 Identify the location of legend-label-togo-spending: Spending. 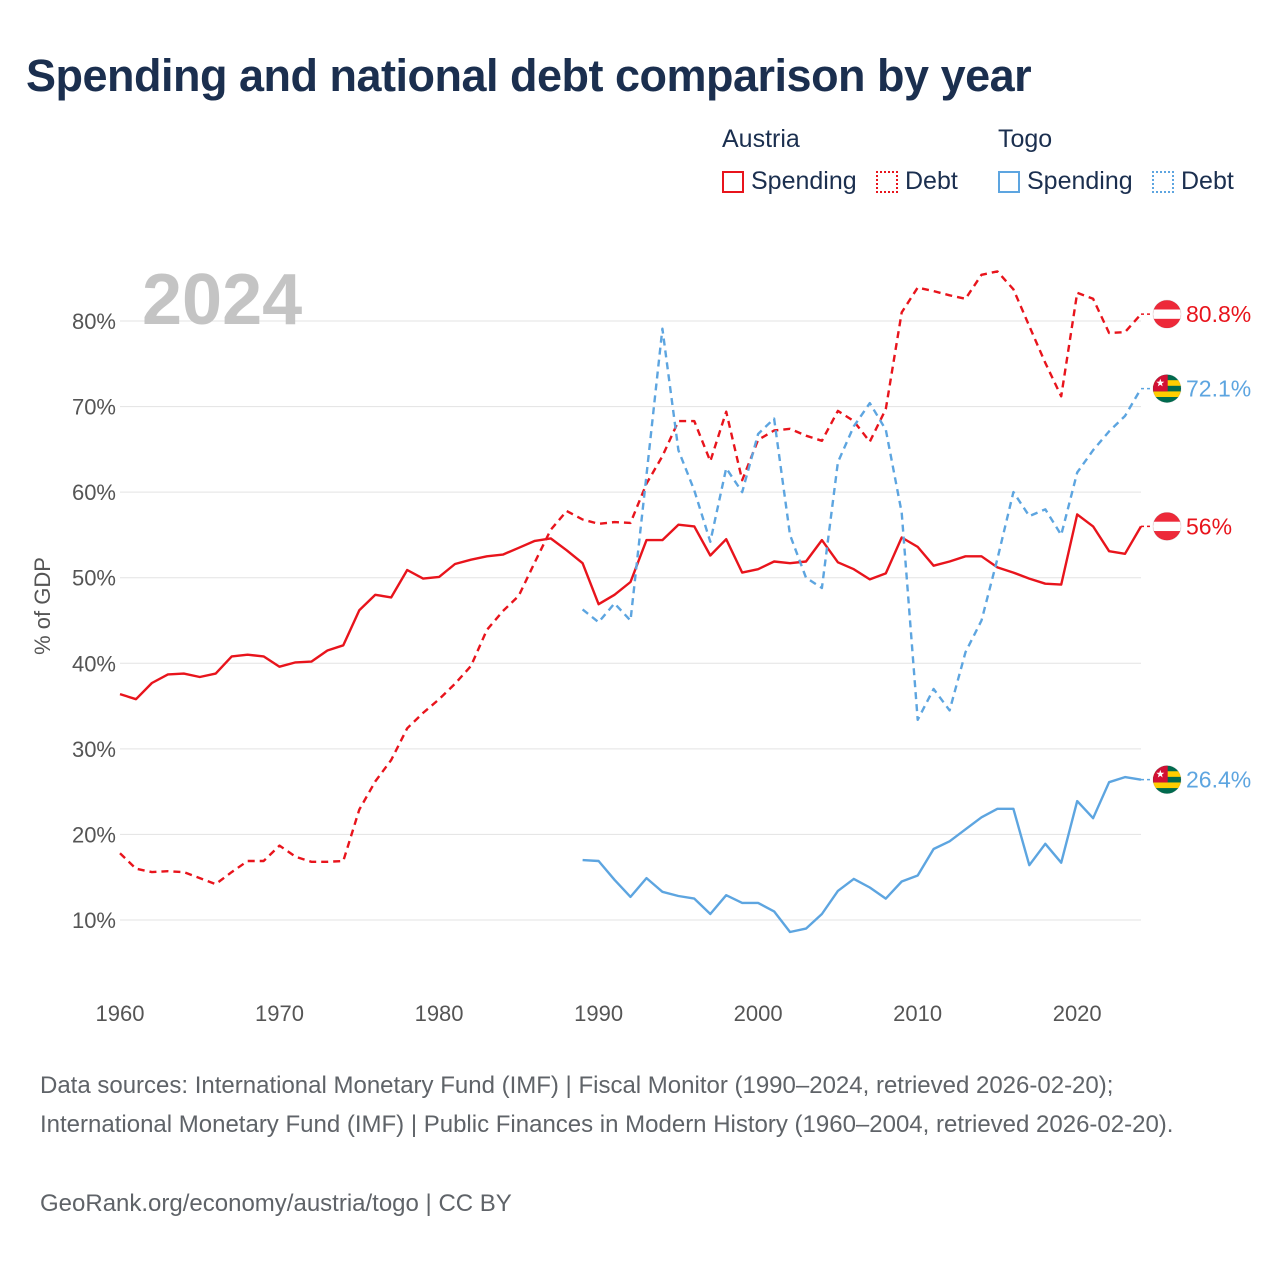
(1080, 181).